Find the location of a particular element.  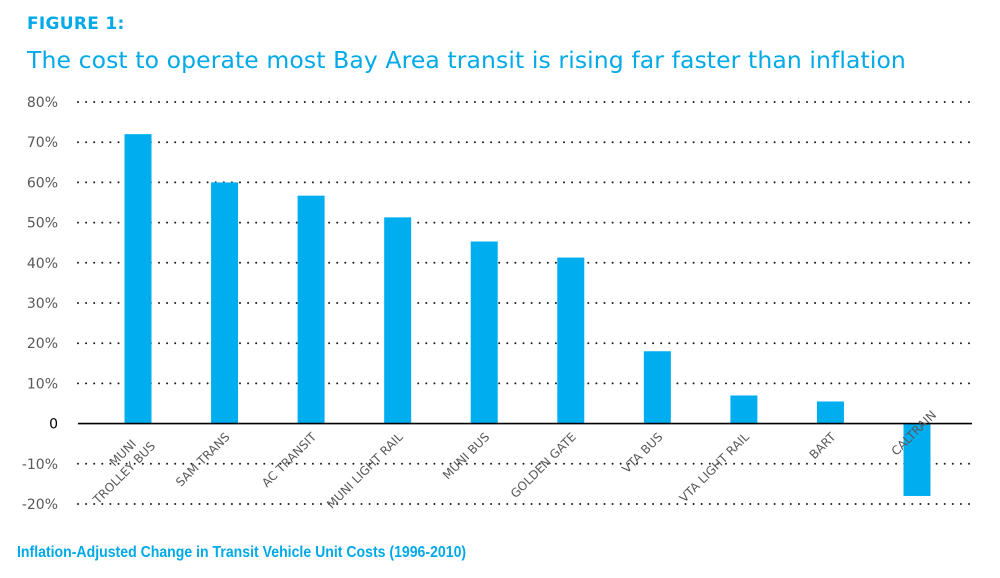

y-tick-label: 80% is located at coordinates (42, 103).